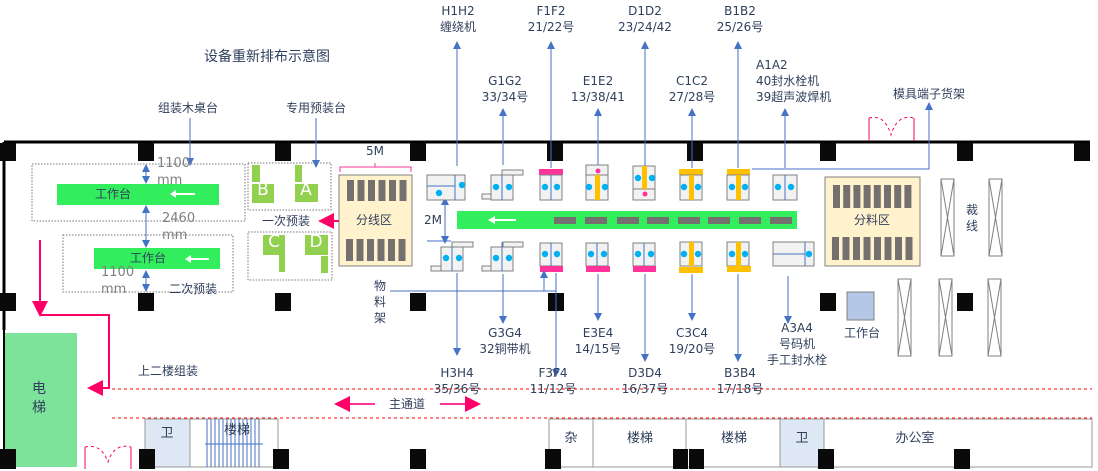  What do you see at coordinates (375, 151) in the screenshot?
I see `split-width-label: 5M` at bounding box center [375, 151].